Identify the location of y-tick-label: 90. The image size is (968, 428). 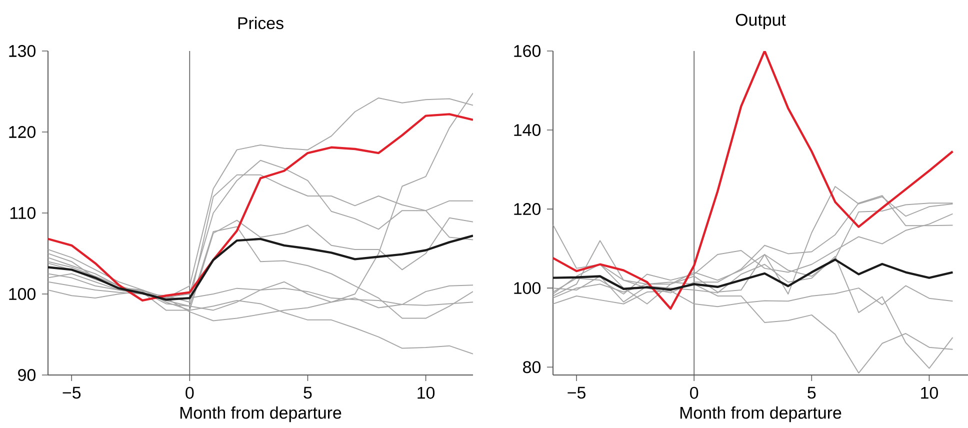
(27, 375).